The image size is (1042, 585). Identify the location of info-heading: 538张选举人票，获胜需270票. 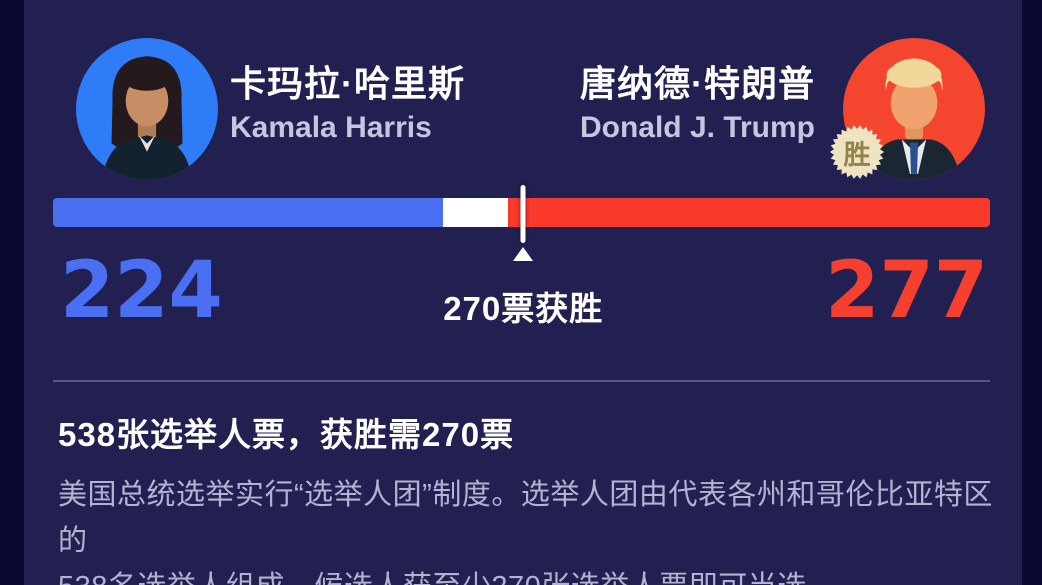
(286, 434).